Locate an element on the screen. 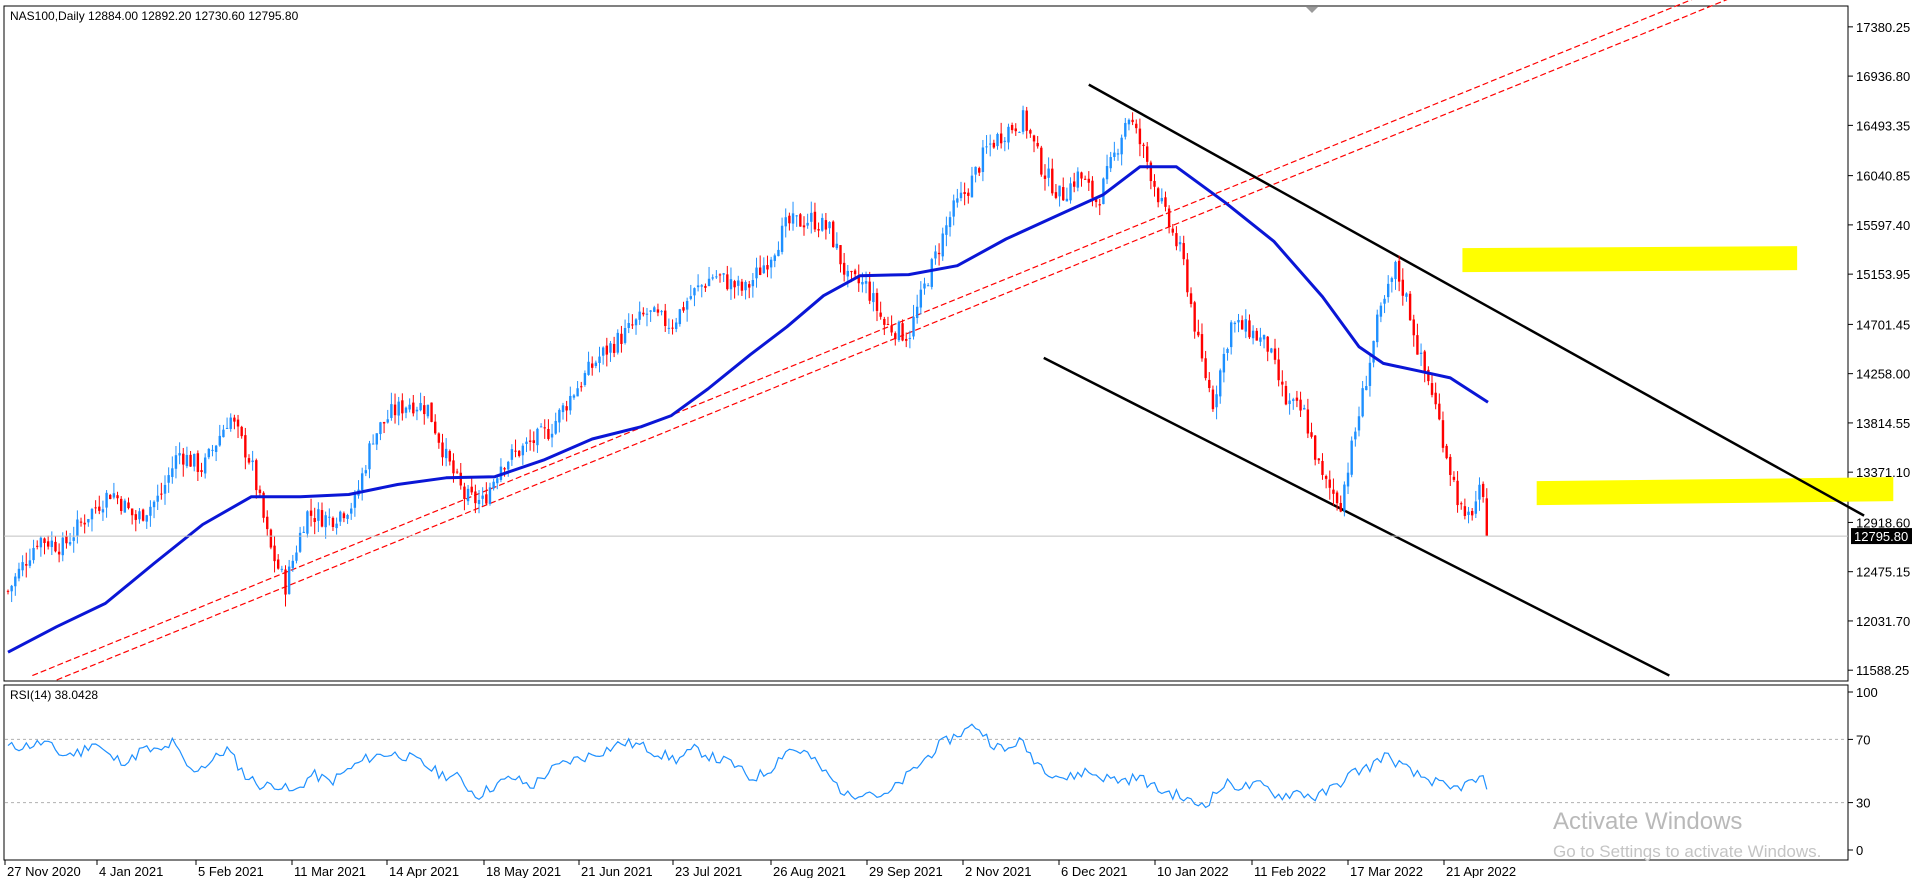  rsi-axis: 100 70 30 0 is located at coordinates (1863, 771).